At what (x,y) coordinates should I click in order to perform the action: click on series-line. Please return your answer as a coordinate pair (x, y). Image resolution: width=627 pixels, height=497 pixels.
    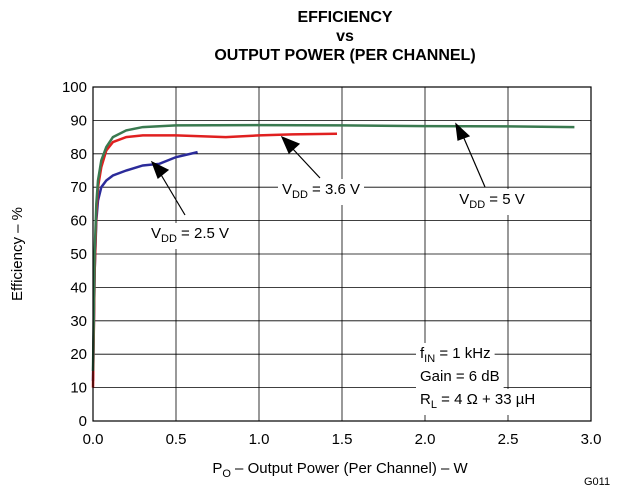
    Looking at the image, I should click on (144, 265).